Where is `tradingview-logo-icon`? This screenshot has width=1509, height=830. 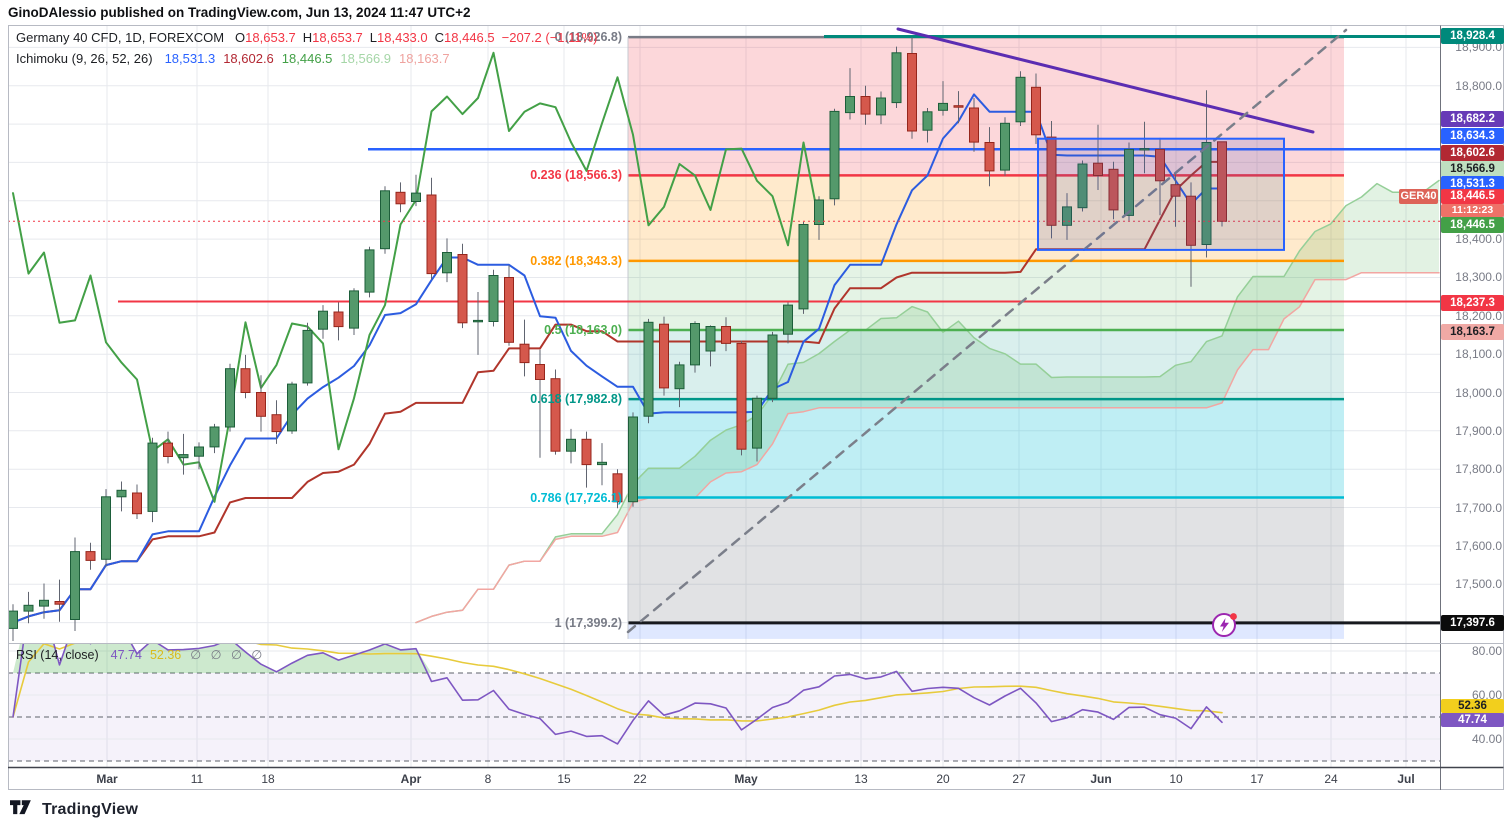 tradingview-logo-icon is located at coordinates (20, 807).